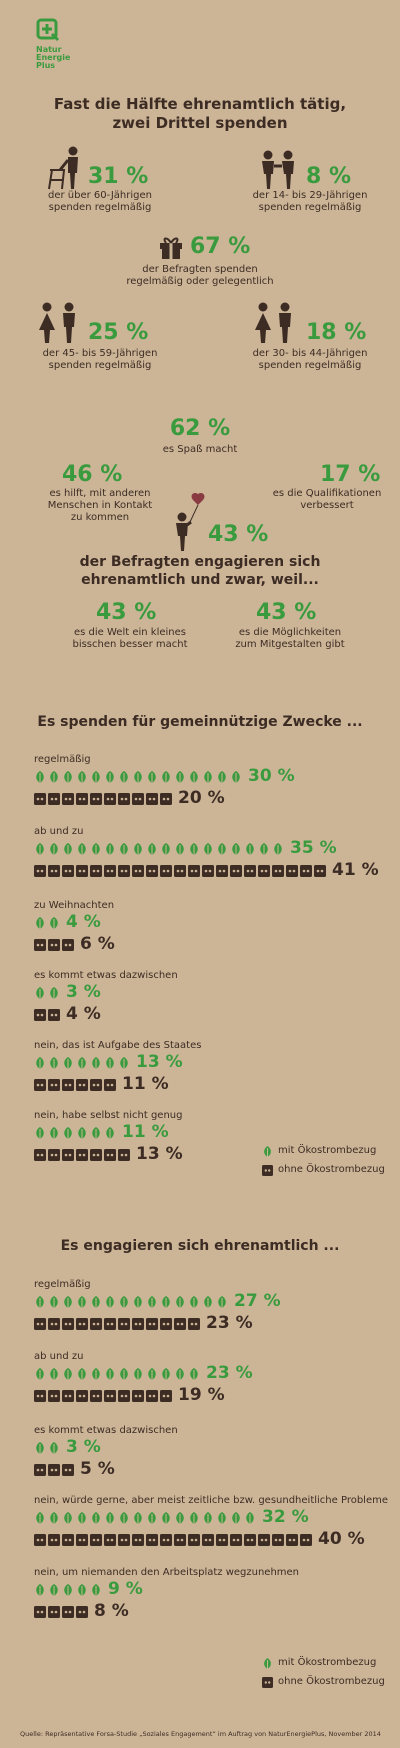 The width and height of the screenshot is (400, 1748). I want to click on data-label: 6 %, so click(97, 944).